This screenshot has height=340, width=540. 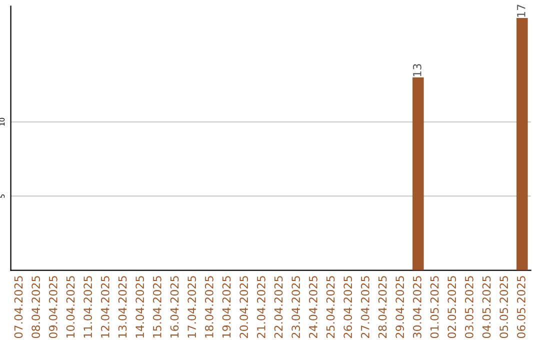 What do you see at coordinates (192, 307) in the screenshot?
I see `x-tick-label: 17.04.2025` at bounding box center [192, 307].